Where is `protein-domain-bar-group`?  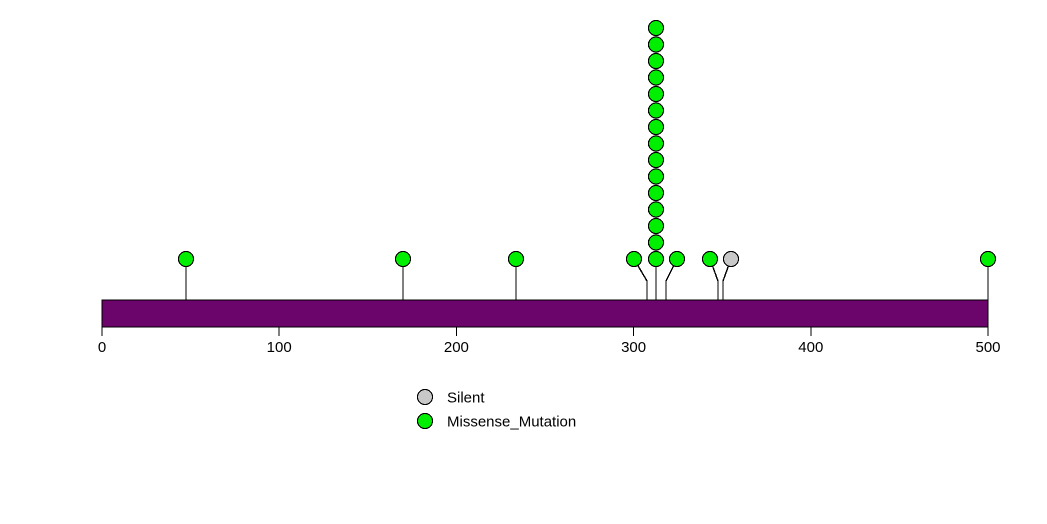
protein-domain-bar-group is located at coordinates (545, 313).